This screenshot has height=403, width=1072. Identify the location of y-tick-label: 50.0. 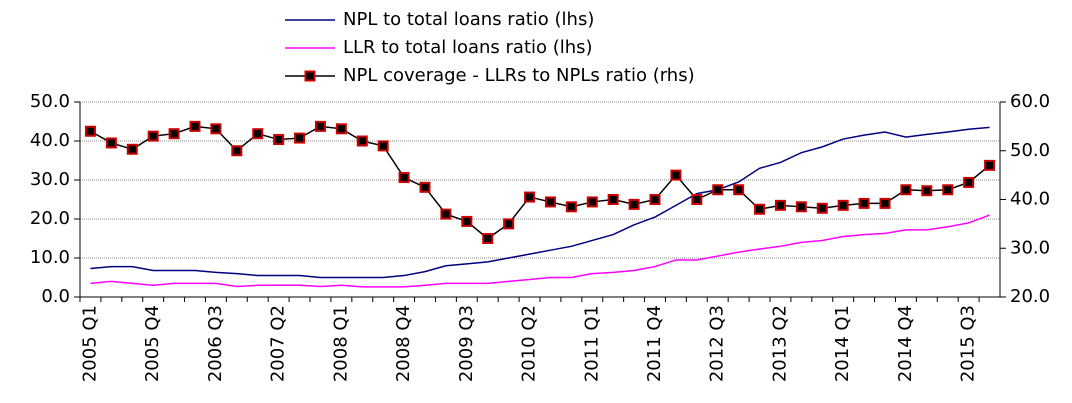
(50, 101).